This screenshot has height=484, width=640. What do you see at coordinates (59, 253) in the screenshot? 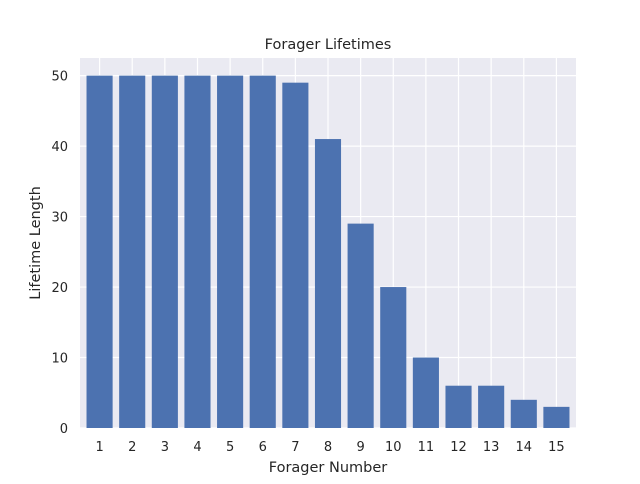
I see `y-tick-labels: 0 10 20 30 40 50` at bounding box center [59, 253].